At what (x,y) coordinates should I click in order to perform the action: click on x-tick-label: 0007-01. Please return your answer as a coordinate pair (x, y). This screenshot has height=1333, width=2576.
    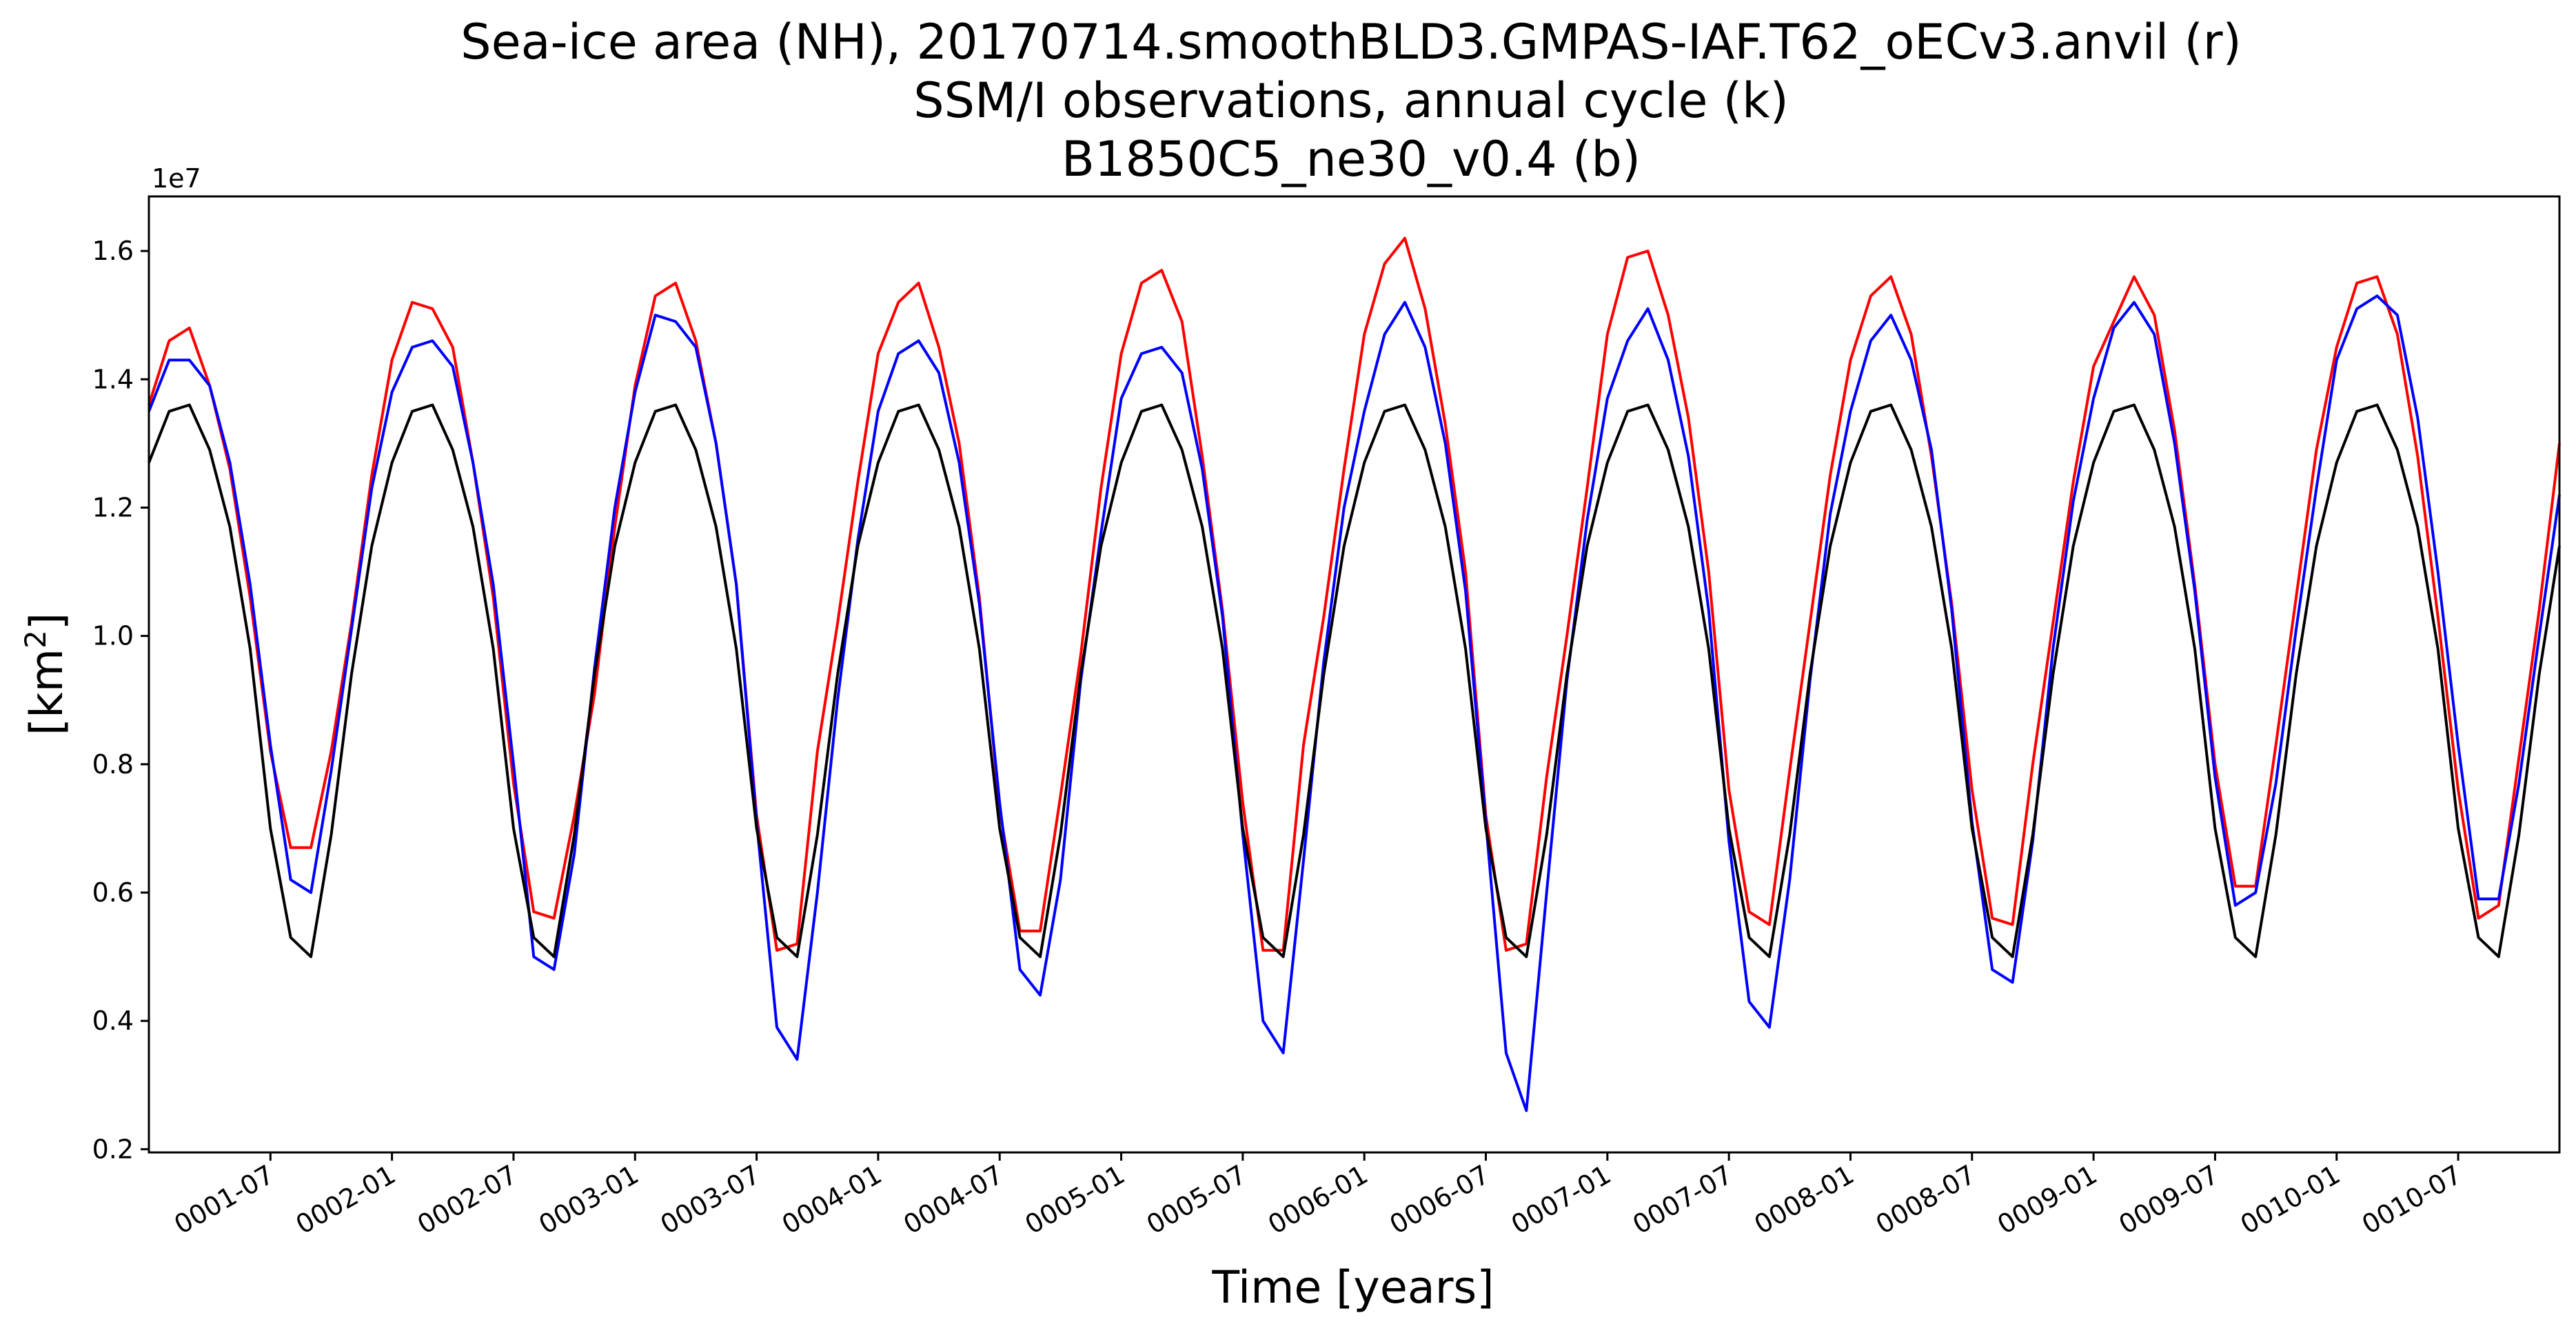
    Looking at the image, I should click on (1561, 1199).